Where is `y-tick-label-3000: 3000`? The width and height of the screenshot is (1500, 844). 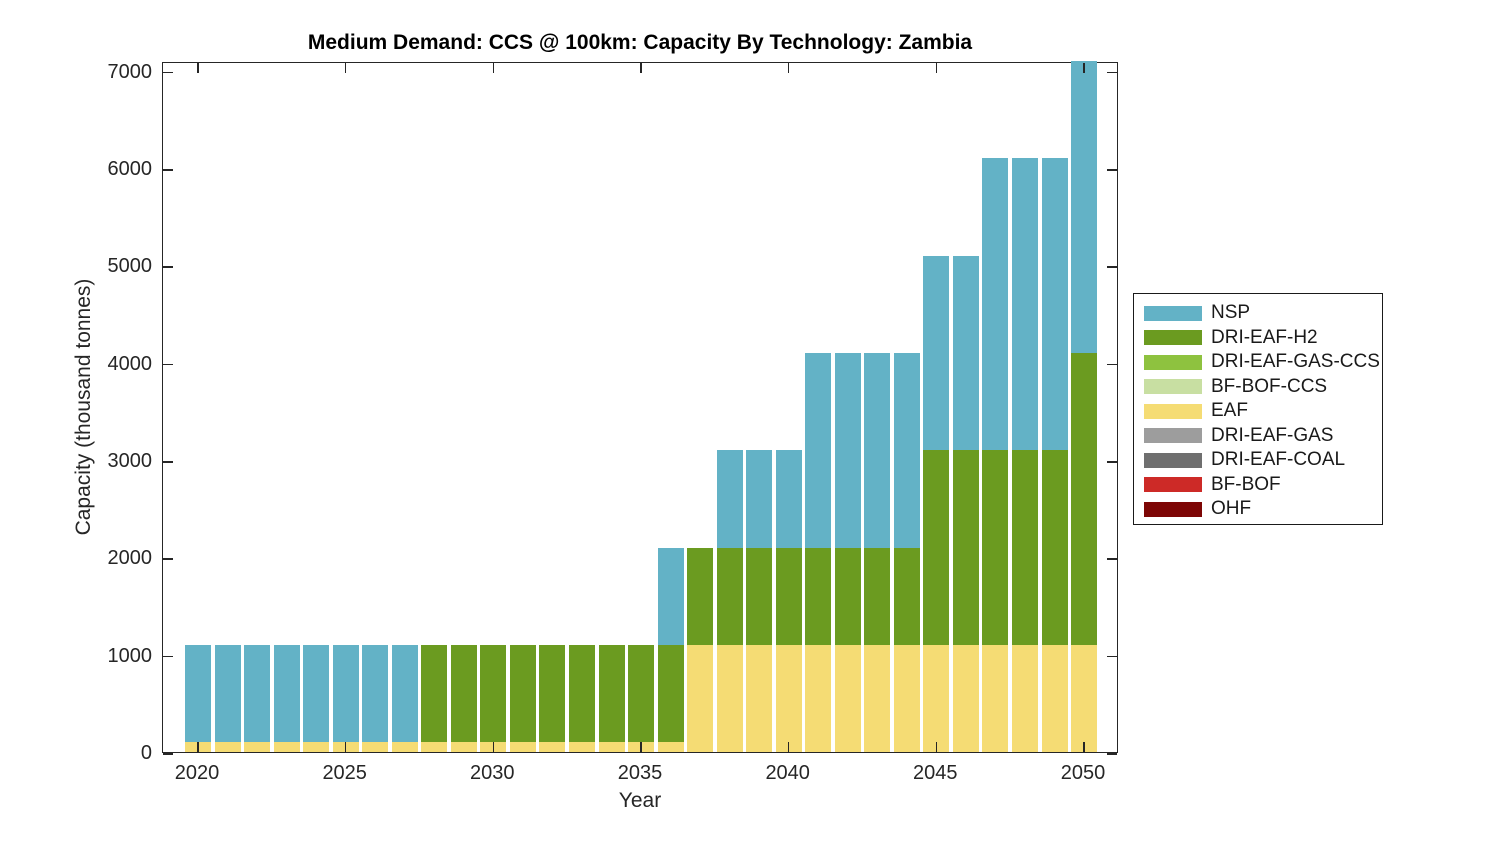 y-tick-label-3000: 3000 is located at coordinates (130, 461).